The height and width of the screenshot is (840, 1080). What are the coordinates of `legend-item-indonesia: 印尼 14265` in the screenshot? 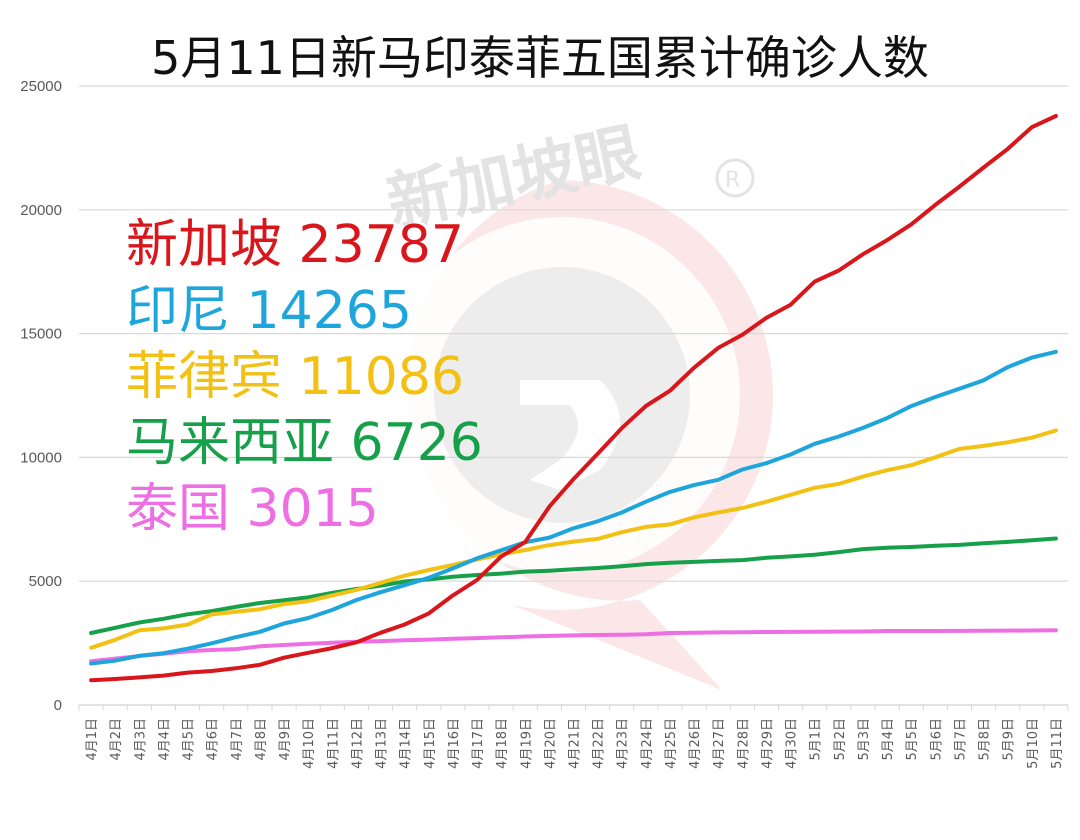 It's located at (304, 311).